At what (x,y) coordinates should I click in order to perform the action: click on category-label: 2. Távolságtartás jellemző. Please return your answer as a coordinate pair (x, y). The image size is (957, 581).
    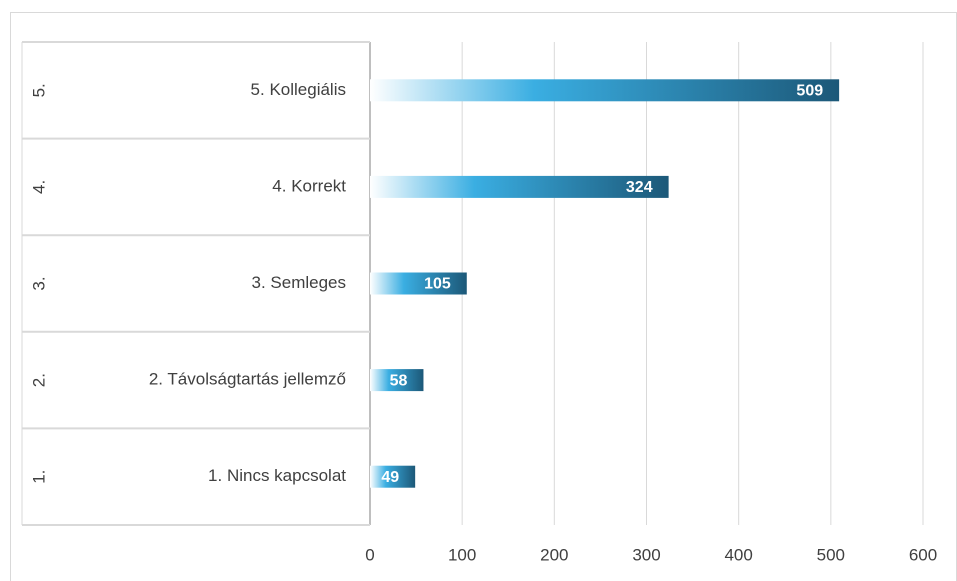
    Looking at the image, I should click on (247, 379).